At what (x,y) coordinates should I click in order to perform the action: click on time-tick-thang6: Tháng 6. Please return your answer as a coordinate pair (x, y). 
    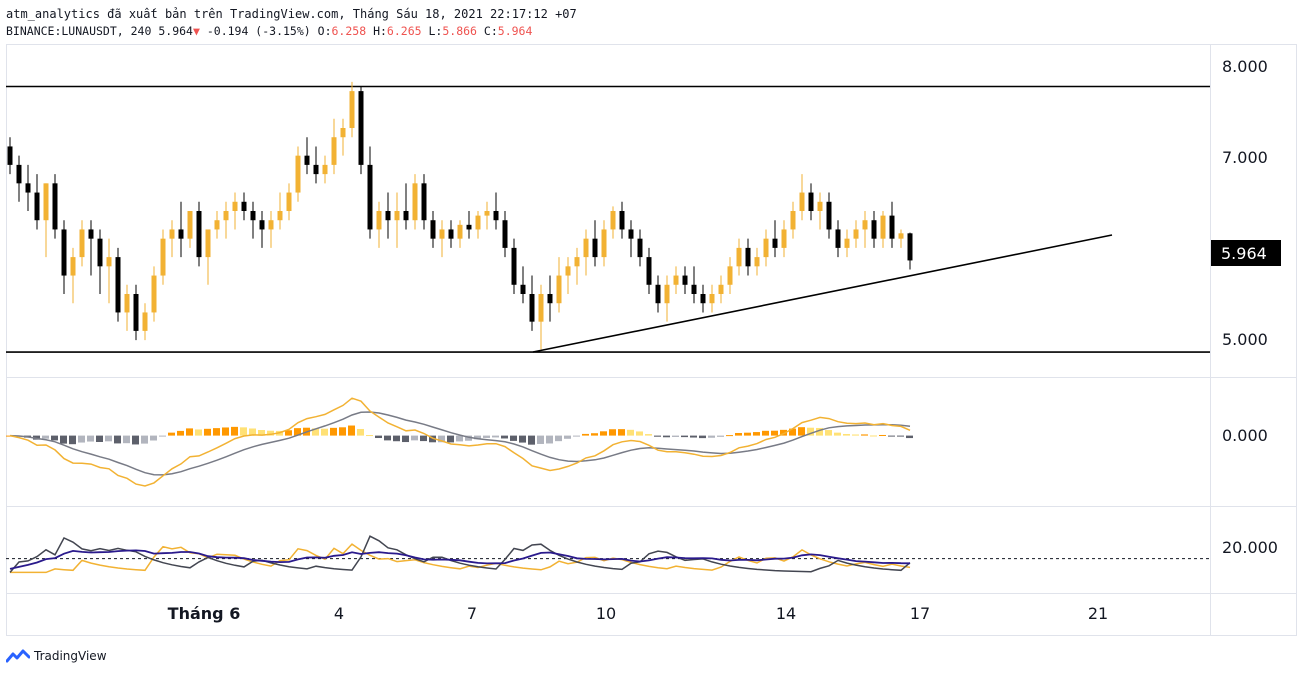
    Looking at the image, I should click on (204, 613).